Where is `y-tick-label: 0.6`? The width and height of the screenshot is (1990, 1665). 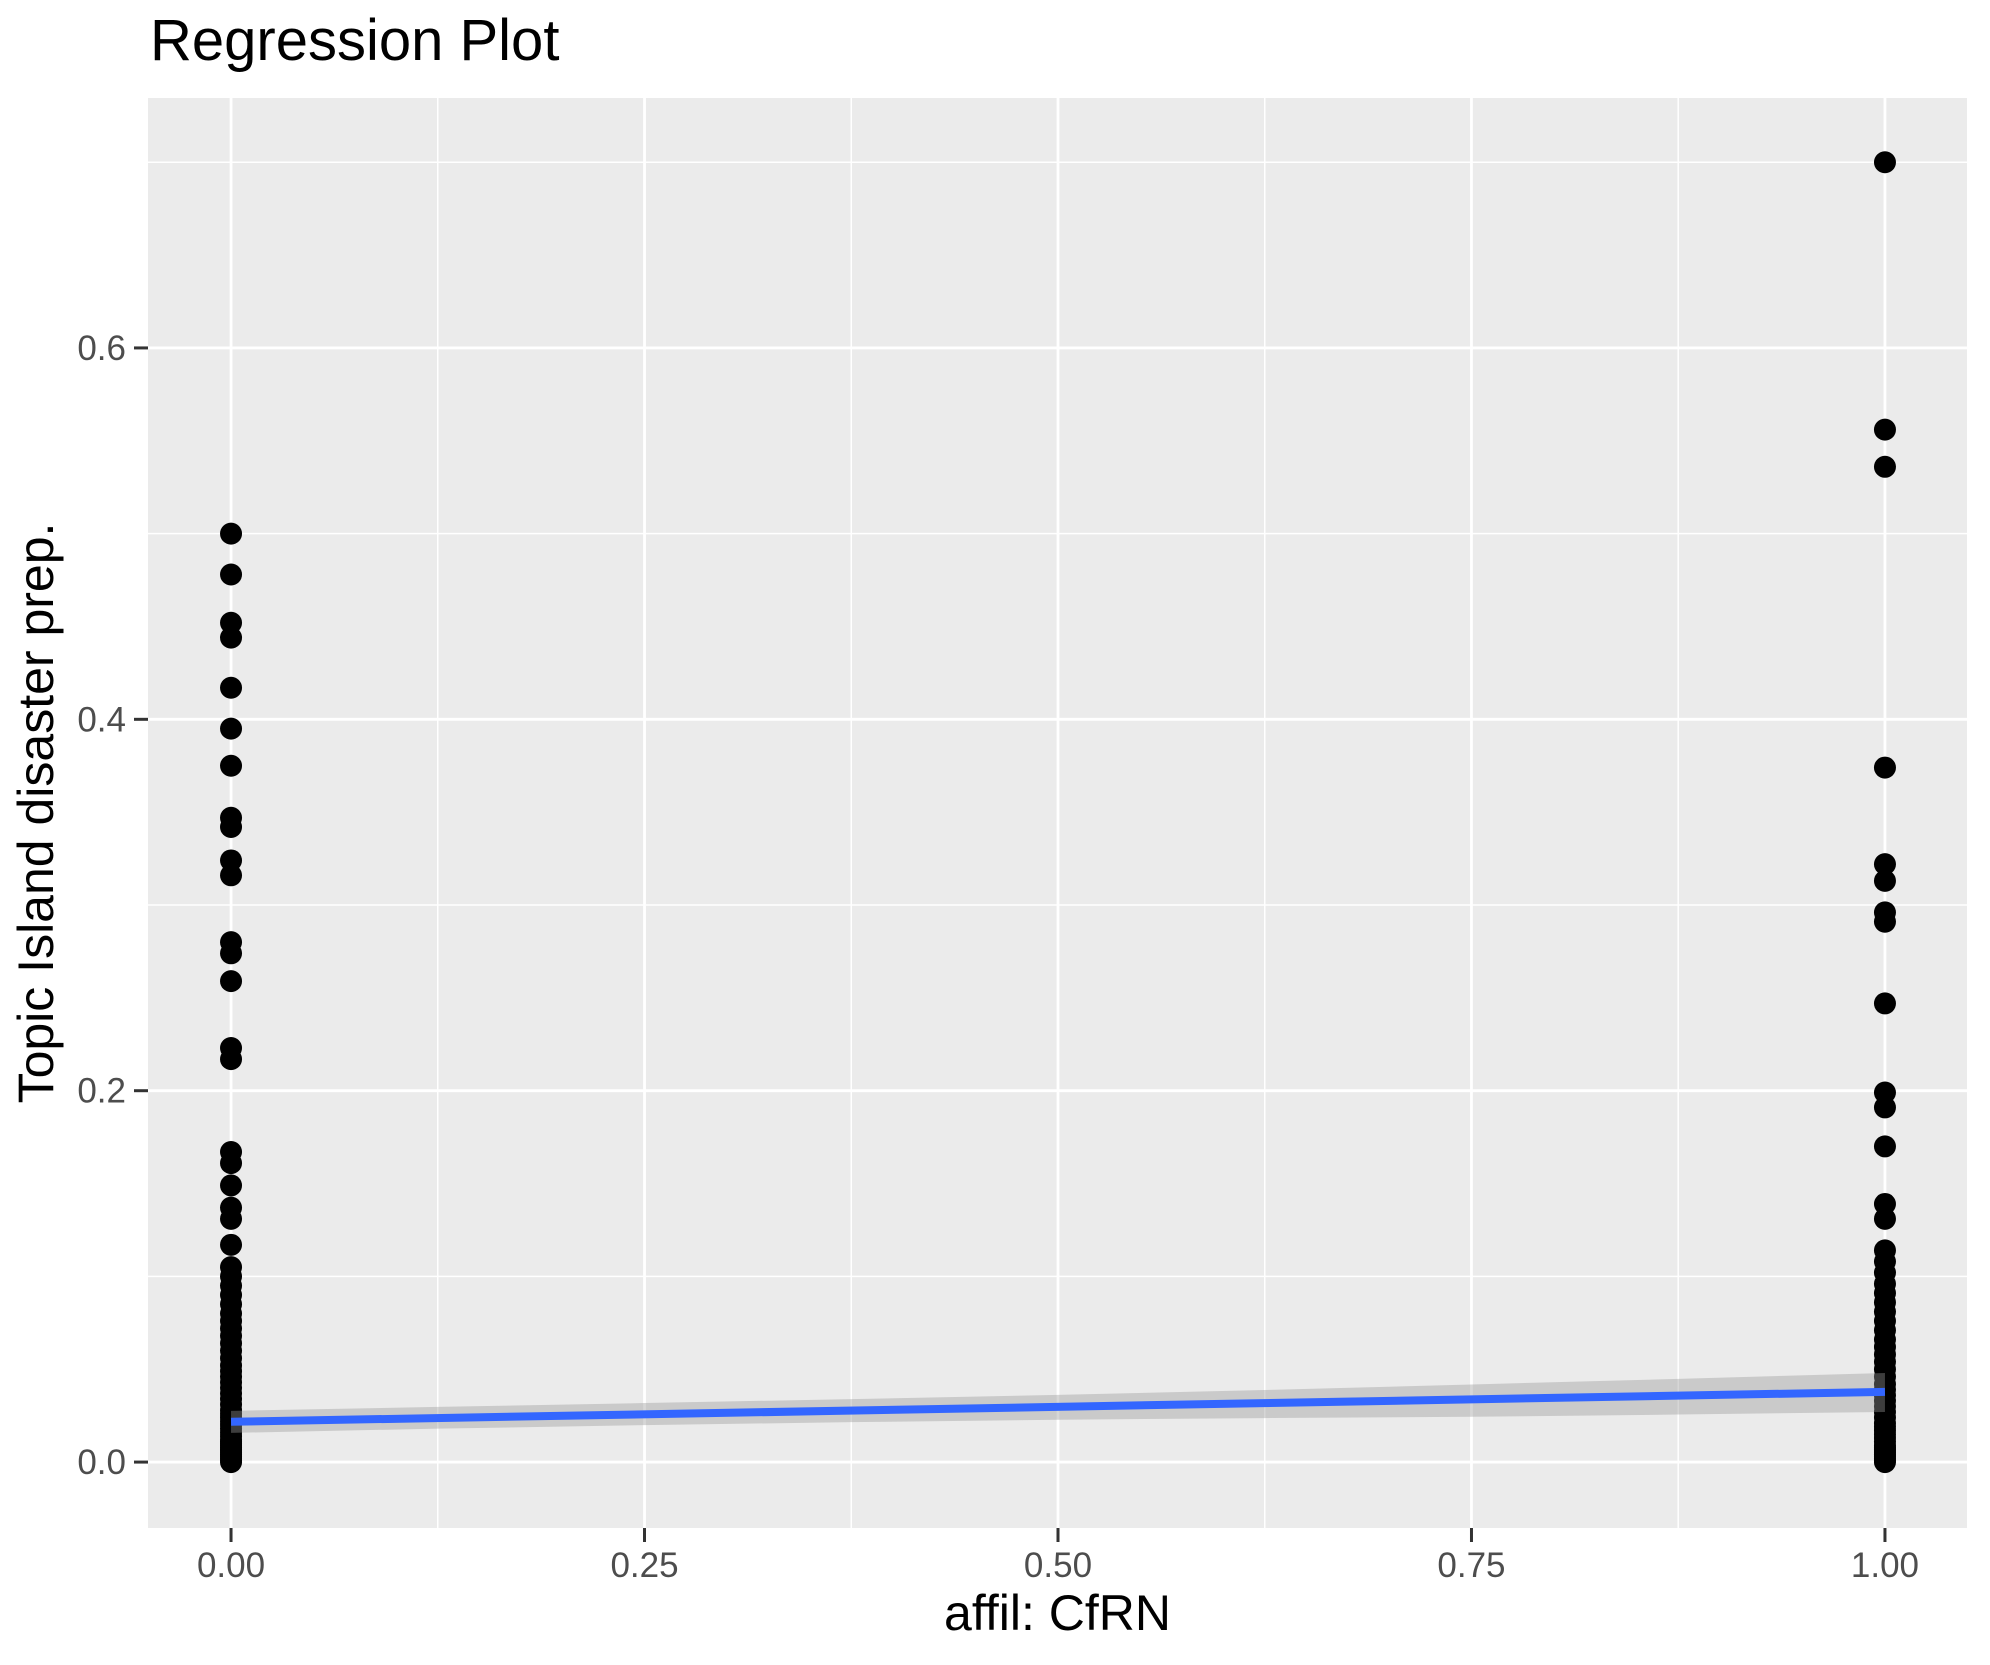
y-tick-label: 0.6 is located at coordinates (101, 348).